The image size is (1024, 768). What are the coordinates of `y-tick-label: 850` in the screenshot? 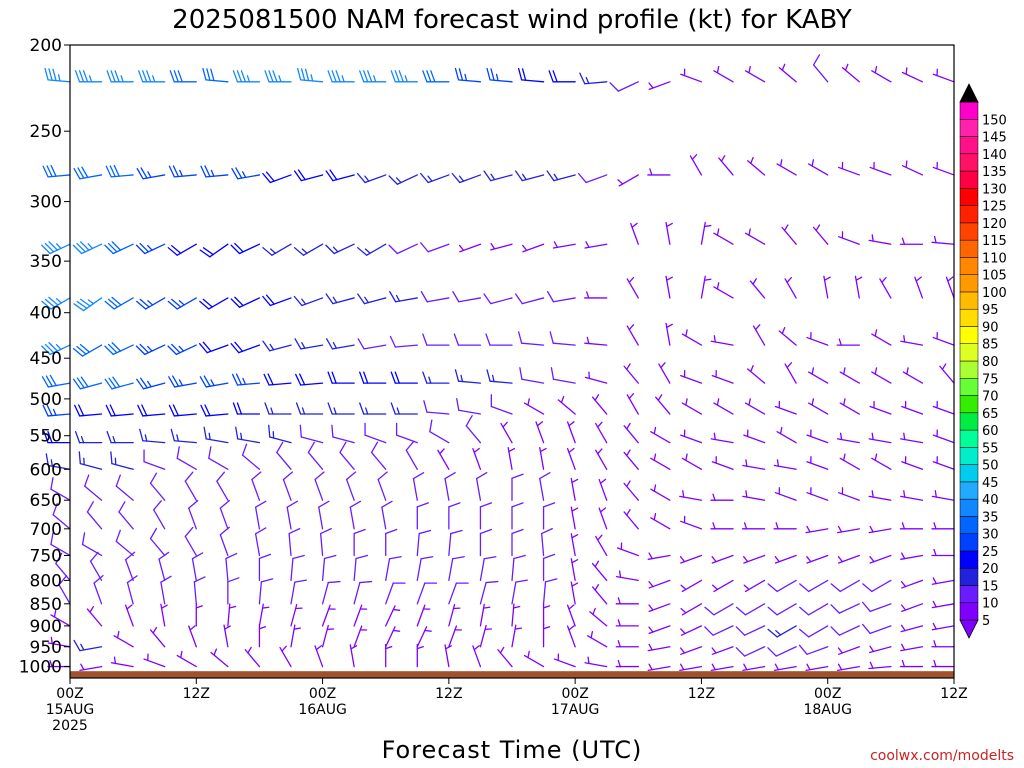 It's located at (46, 605).